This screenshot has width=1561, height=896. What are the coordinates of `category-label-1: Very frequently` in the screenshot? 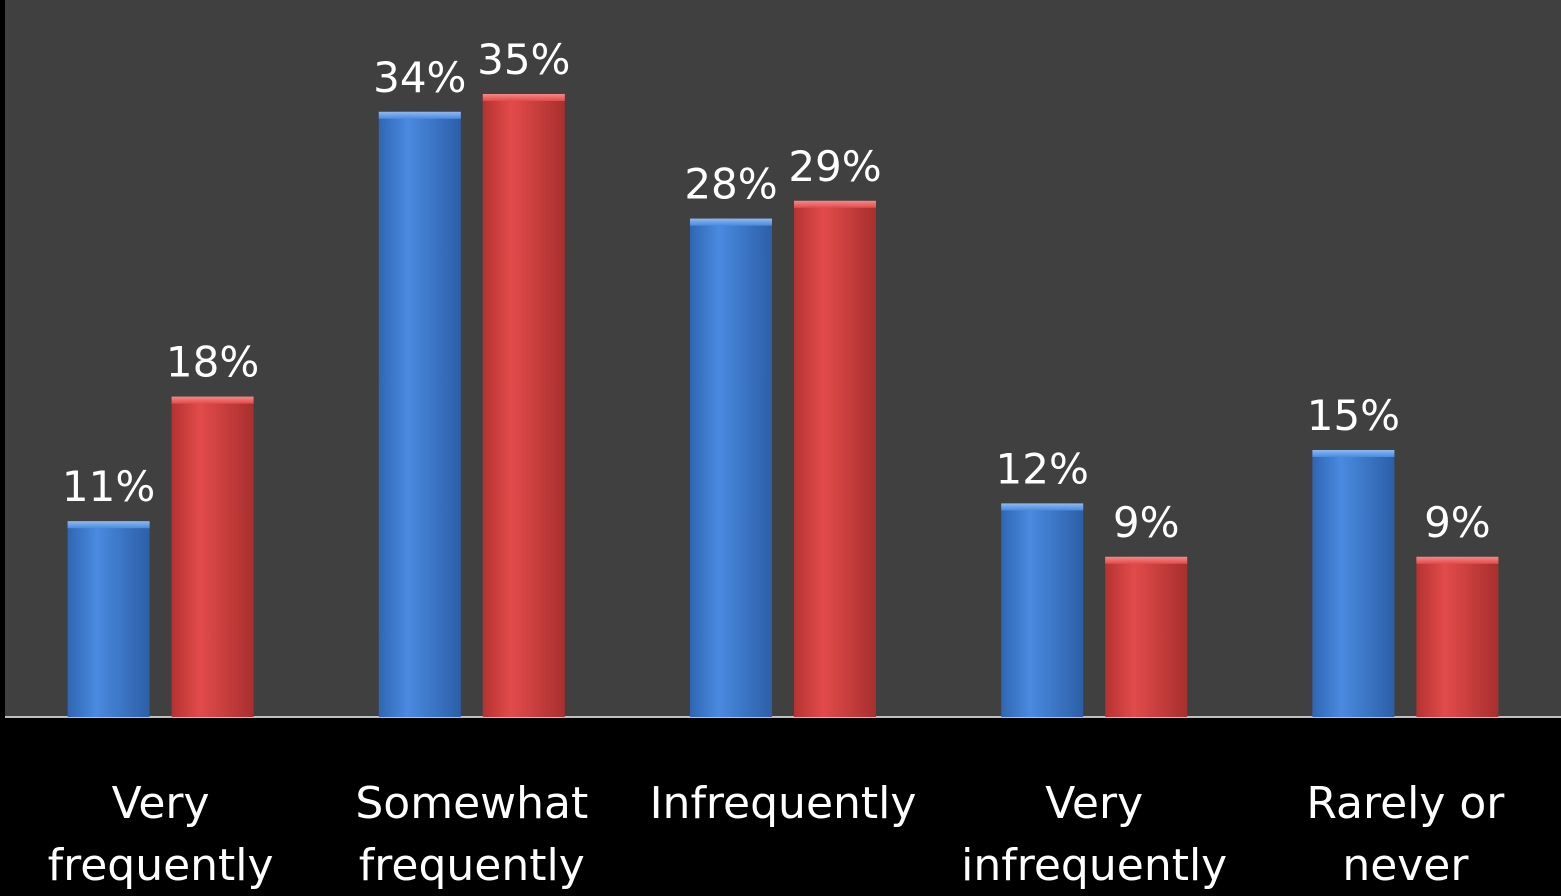 It's located at (161, 834).